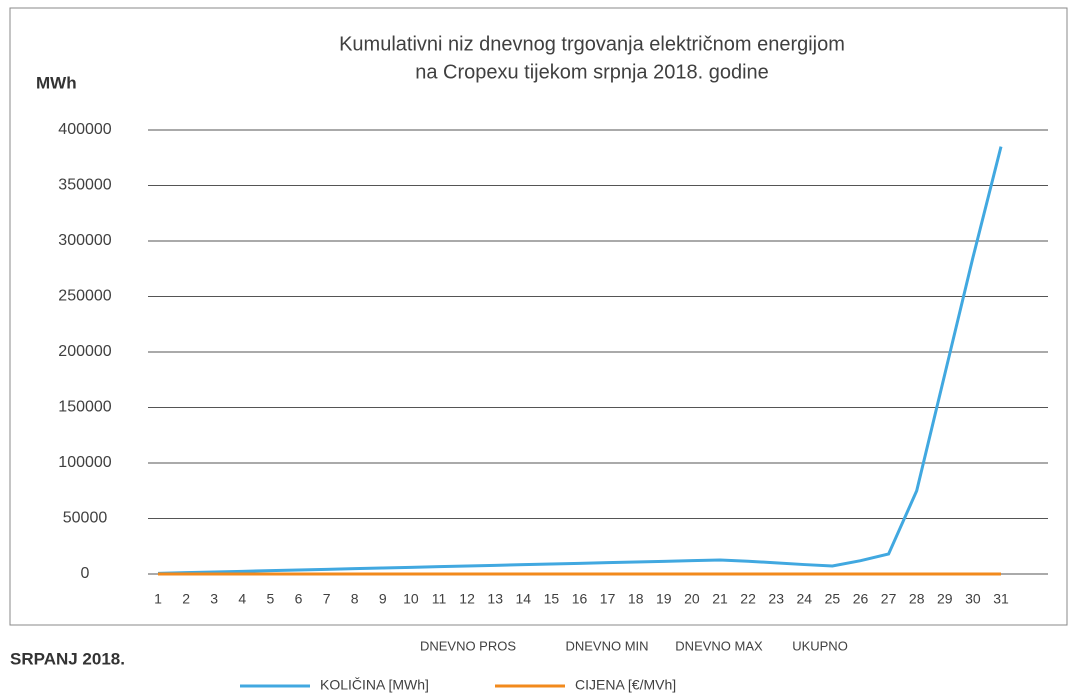 Image resolution: width=1077 pixels, height=696 pixels. I want to click on x-tick-label: 16, so click(580, 599).